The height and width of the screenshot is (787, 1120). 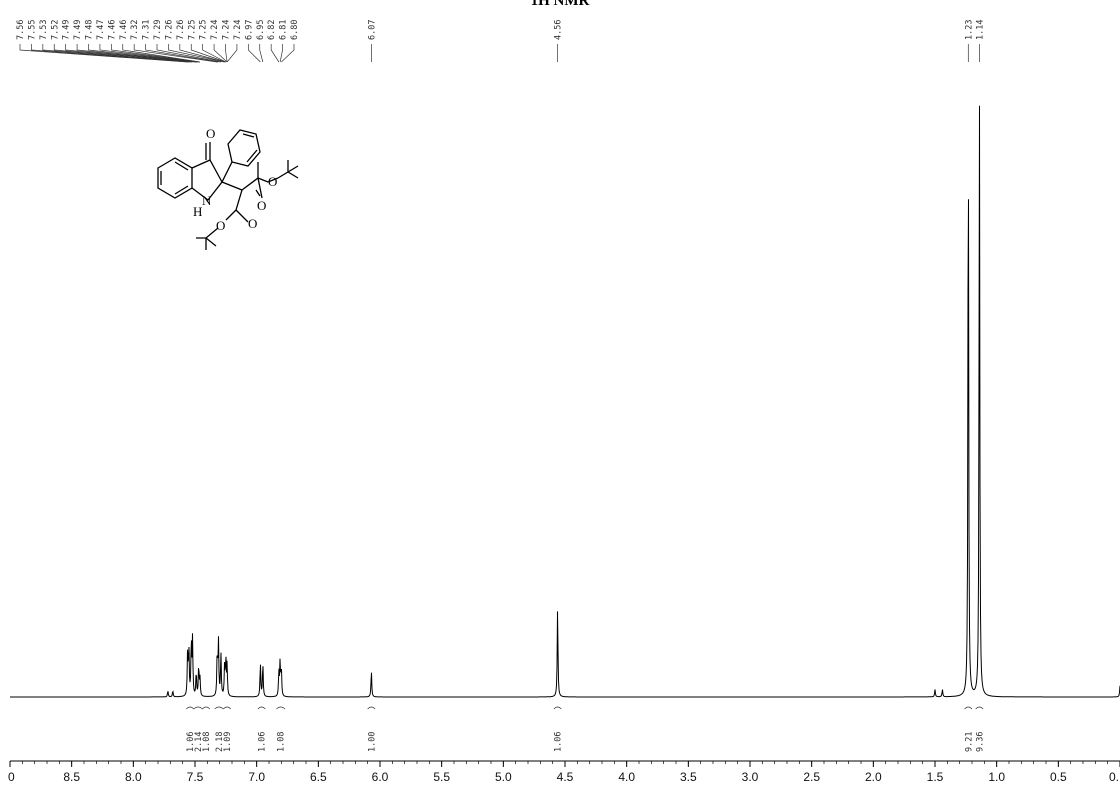 I want to click on peak-label: 4.56, so click(x=559, y=30).